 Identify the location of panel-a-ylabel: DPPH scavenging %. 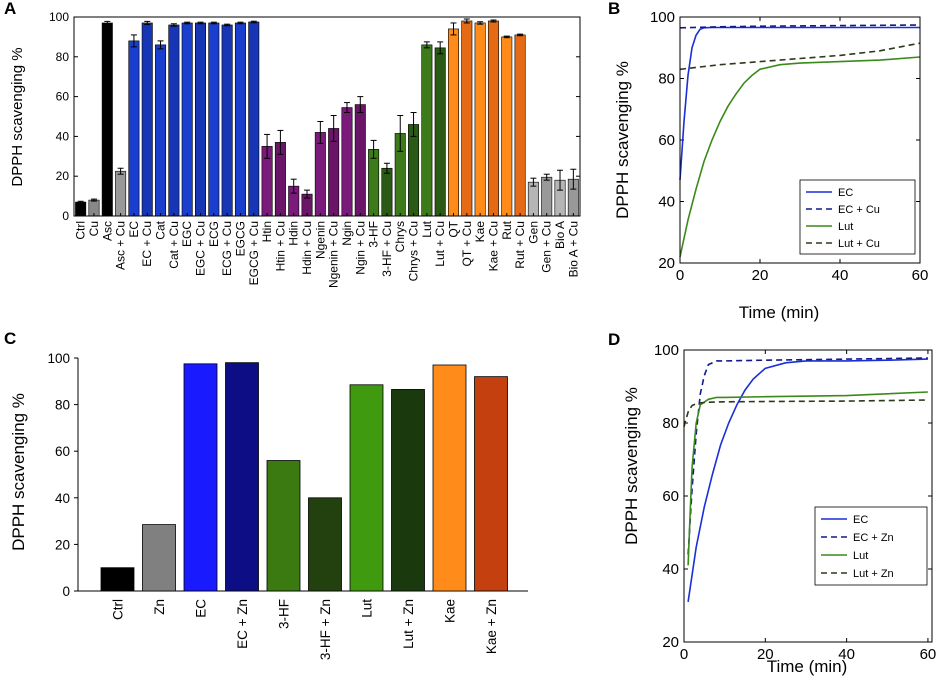
(17, 116).